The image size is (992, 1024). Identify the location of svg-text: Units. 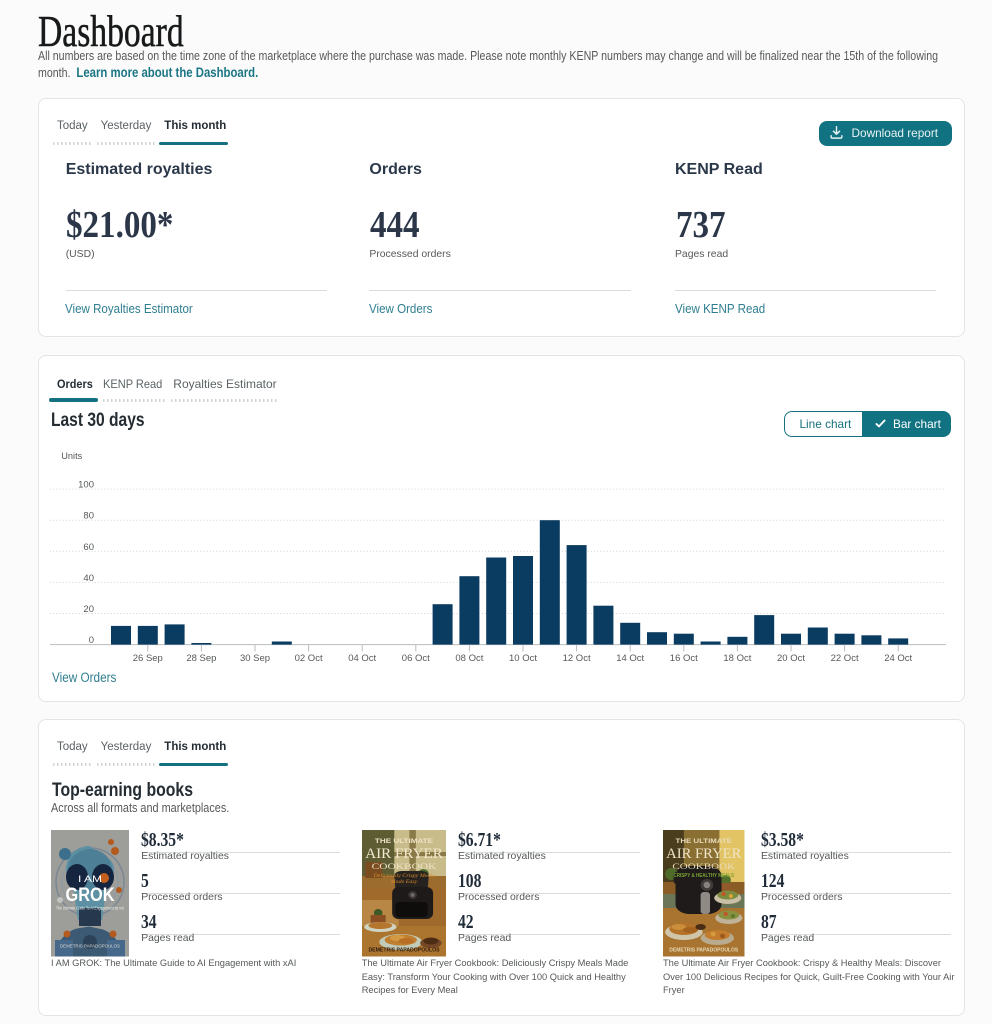
(71, 456).